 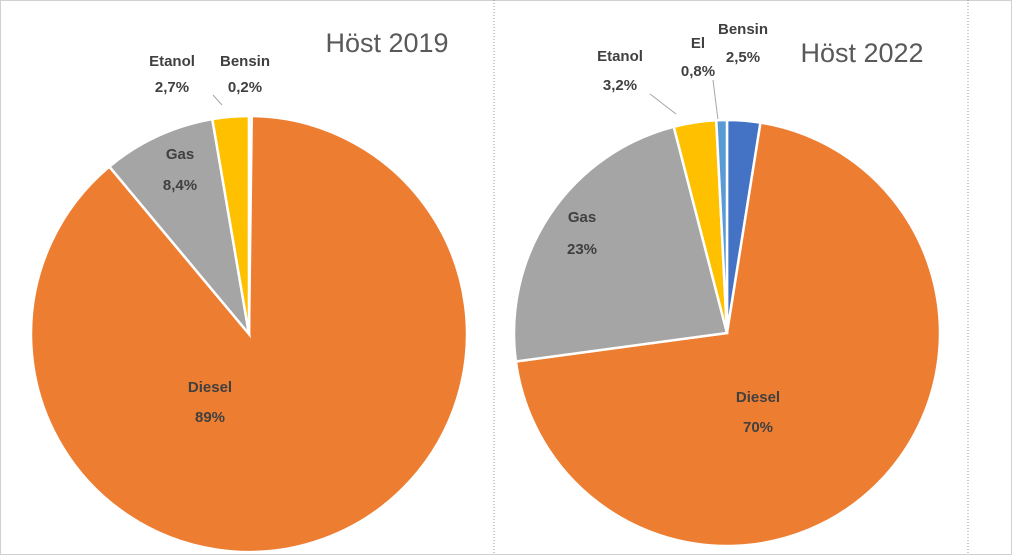 What do you see at coordinates (582, 249) in the screenshot?
I see `slice-value: 23%` at bounding box center [582, 249].